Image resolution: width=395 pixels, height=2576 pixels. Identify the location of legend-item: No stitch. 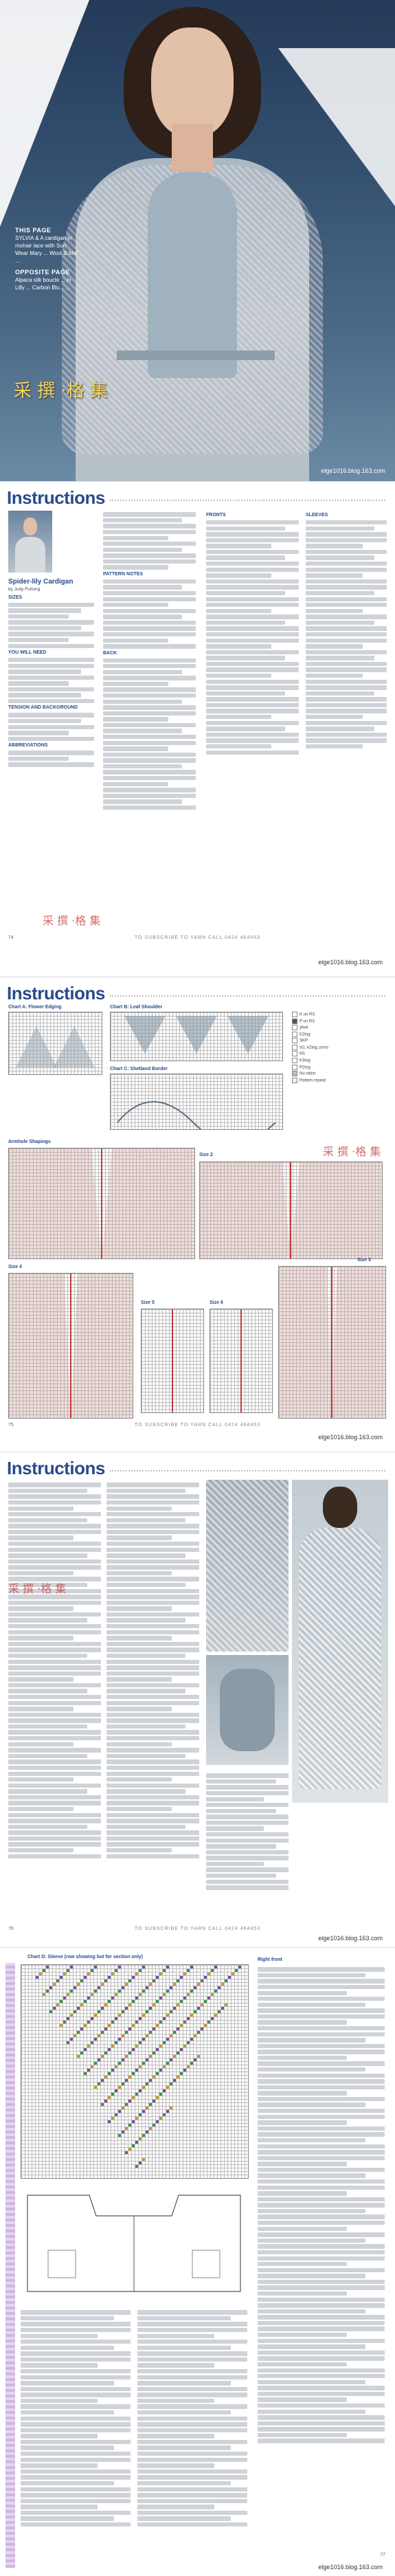
(310, 1074).